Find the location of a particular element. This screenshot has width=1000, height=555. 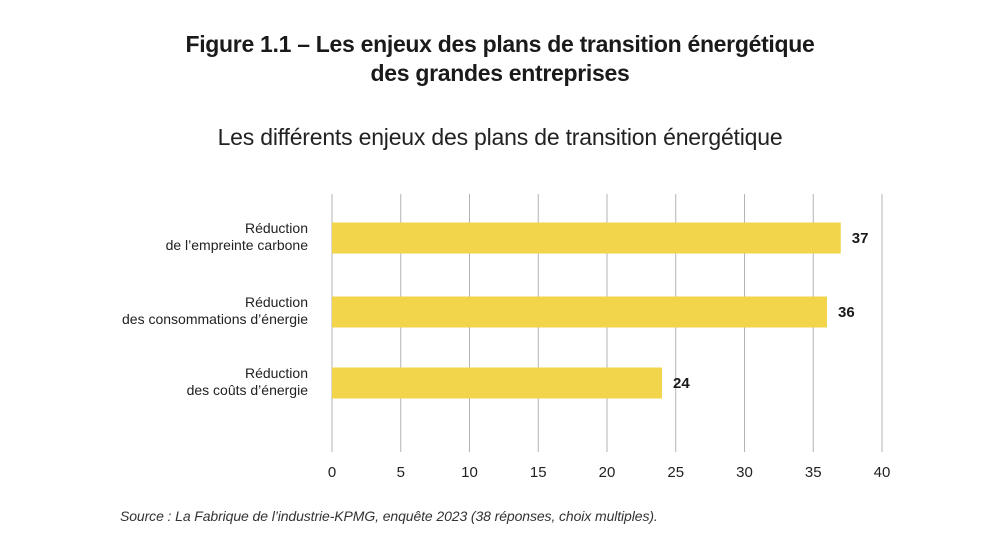

tick-labels: 0 5 10 15 20 25 30 35 40 is located at coordinates (609, 472).